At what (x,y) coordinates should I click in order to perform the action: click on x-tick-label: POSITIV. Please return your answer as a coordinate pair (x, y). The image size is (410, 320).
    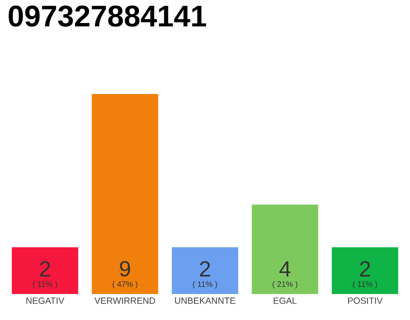
    Looking at the image, I should click on (365, 301).